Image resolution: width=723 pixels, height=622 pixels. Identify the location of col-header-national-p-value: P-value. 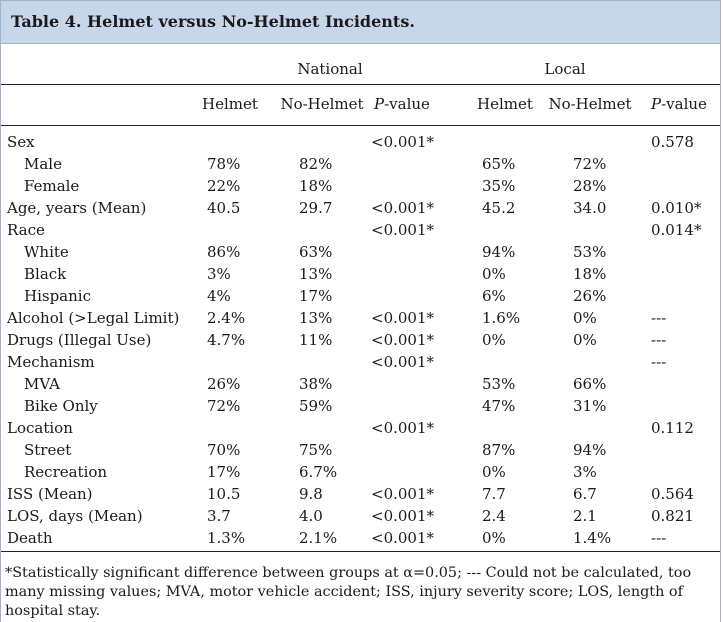
(402, 104).